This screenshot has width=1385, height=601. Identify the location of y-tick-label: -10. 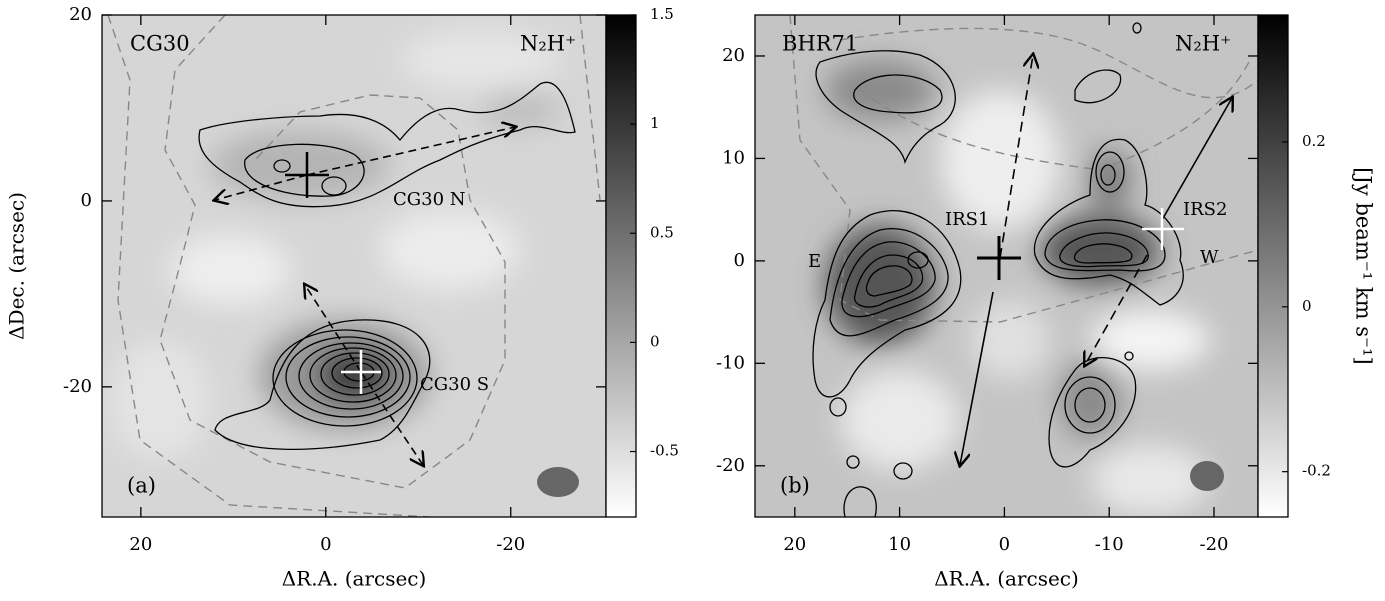
(730, 362).